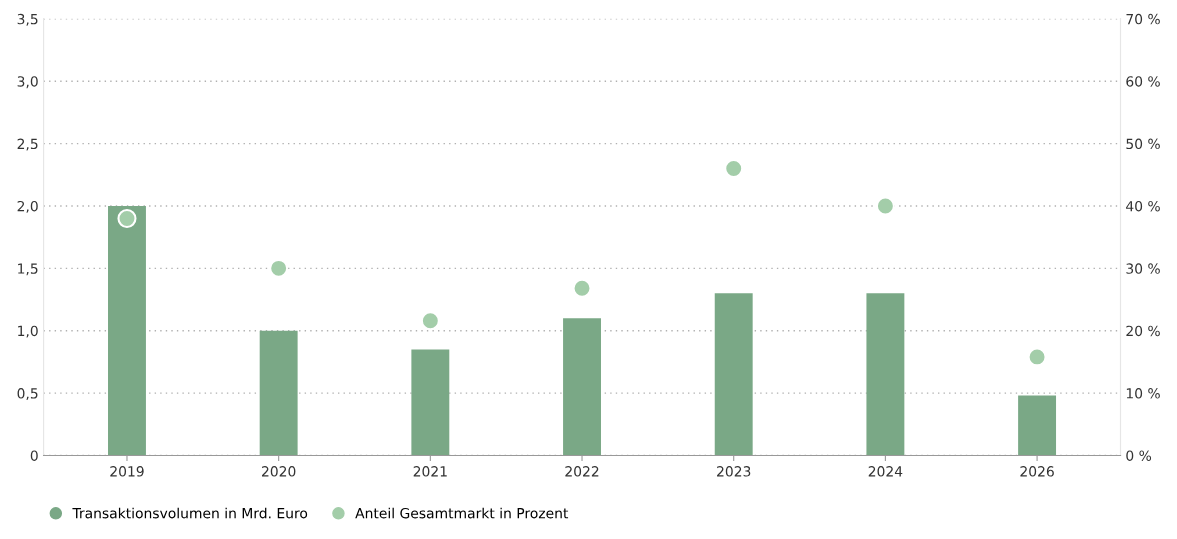 The height and width of the screenshot is (539, 1177). Describe the element at coordinates (34, 455) in the screenshot. I see `y-tick-label: 0` at that location.